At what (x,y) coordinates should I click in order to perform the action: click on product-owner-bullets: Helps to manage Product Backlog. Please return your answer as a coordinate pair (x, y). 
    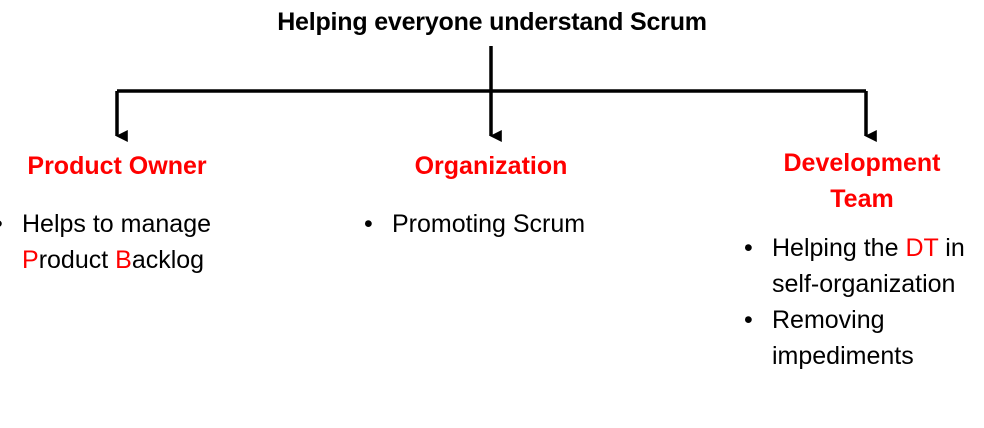
    Looking at the image, I should click on (126, 242).